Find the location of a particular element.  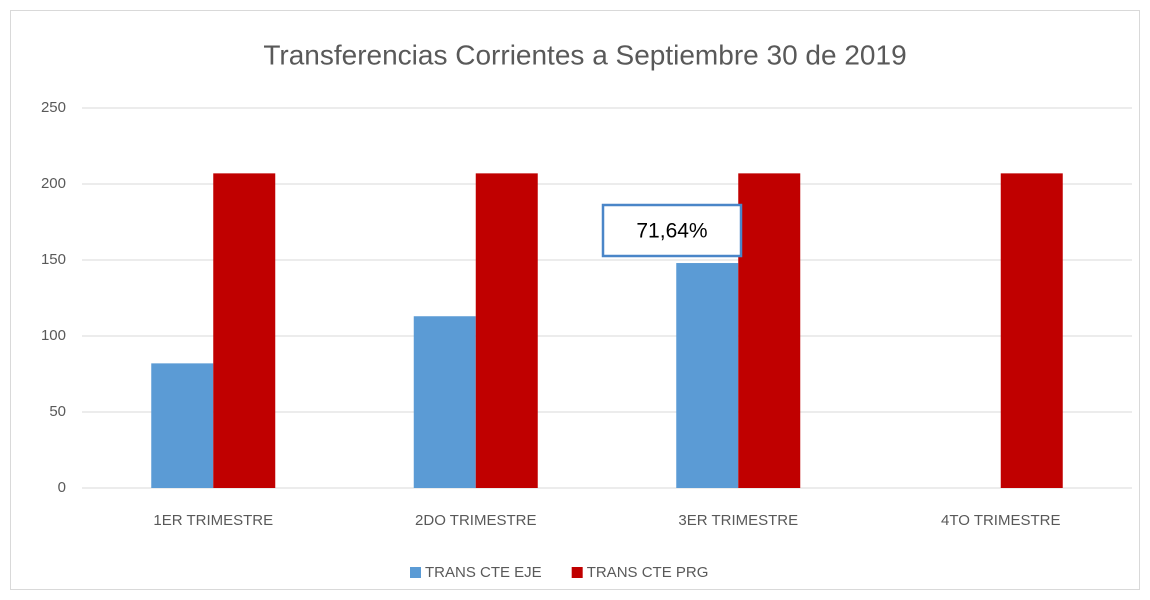

annotation-box is located at coordinates (672, 230).